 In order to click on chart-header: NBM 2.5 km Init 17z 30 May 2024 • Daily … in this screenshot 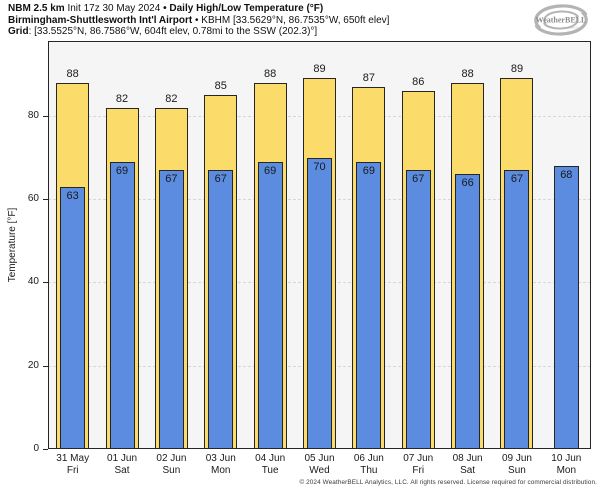, I will do `click(198, 20)`.